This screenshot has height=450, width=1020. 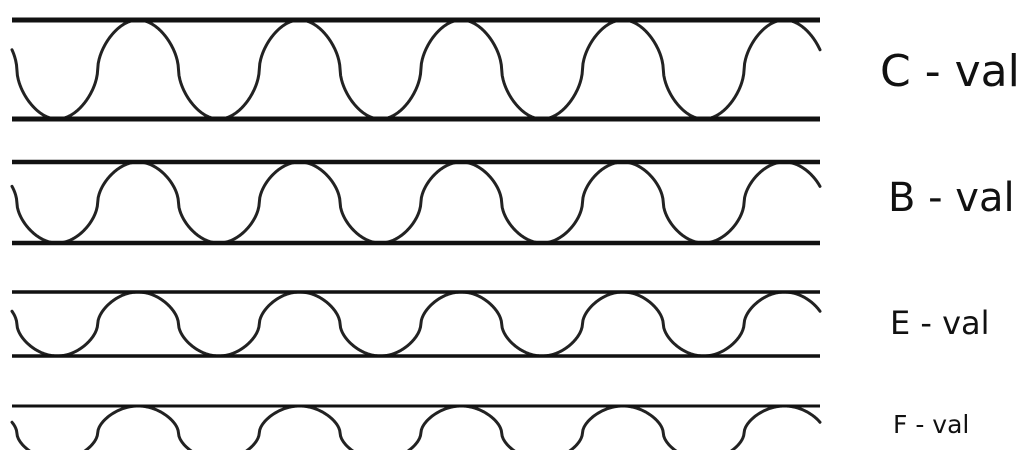 I want to click on flute-profile-f, so click(x=416, y=427).